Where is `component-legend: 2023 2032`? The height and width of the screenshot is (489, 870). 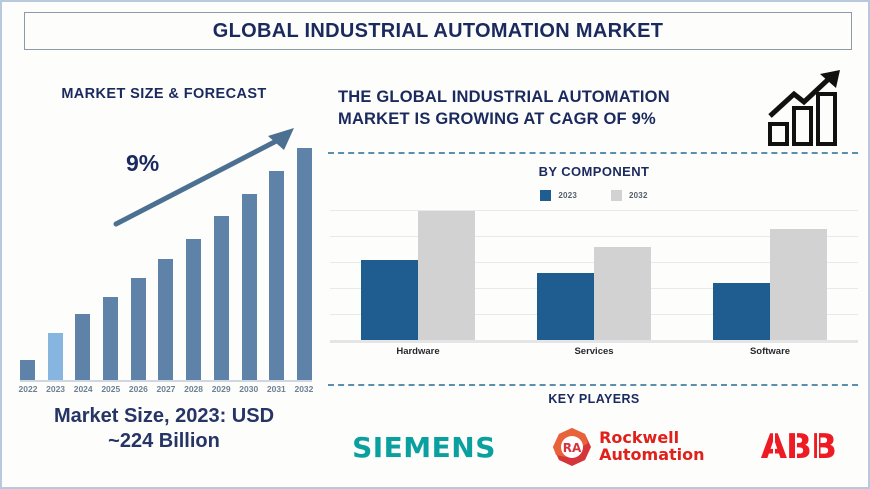 component-legend: 2023 2032 is located at coordinates (594, 195).